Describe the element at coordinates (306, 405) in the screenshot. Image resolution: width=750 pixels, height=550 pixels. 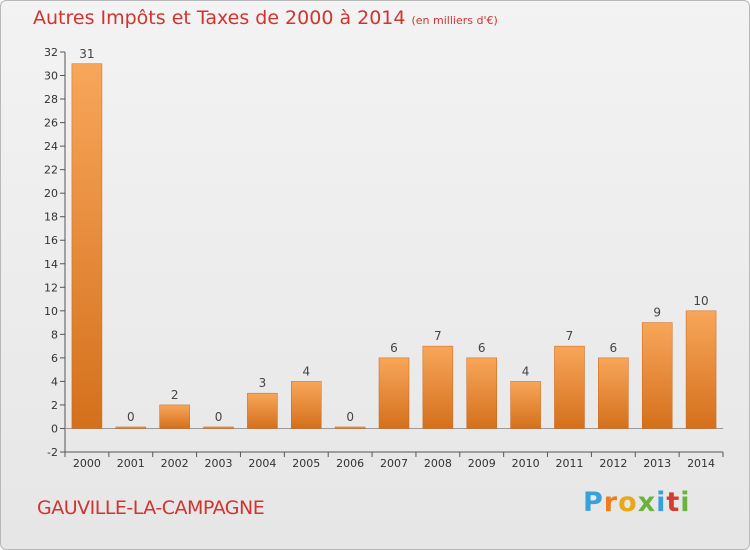
I see `bar-2005` at that location.